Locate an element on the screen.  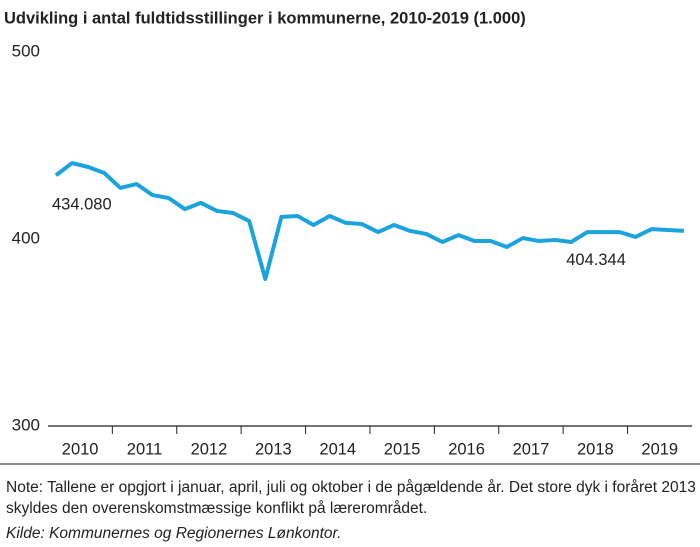
x-tick-label: 2013 is located at coordinates (273, 449).